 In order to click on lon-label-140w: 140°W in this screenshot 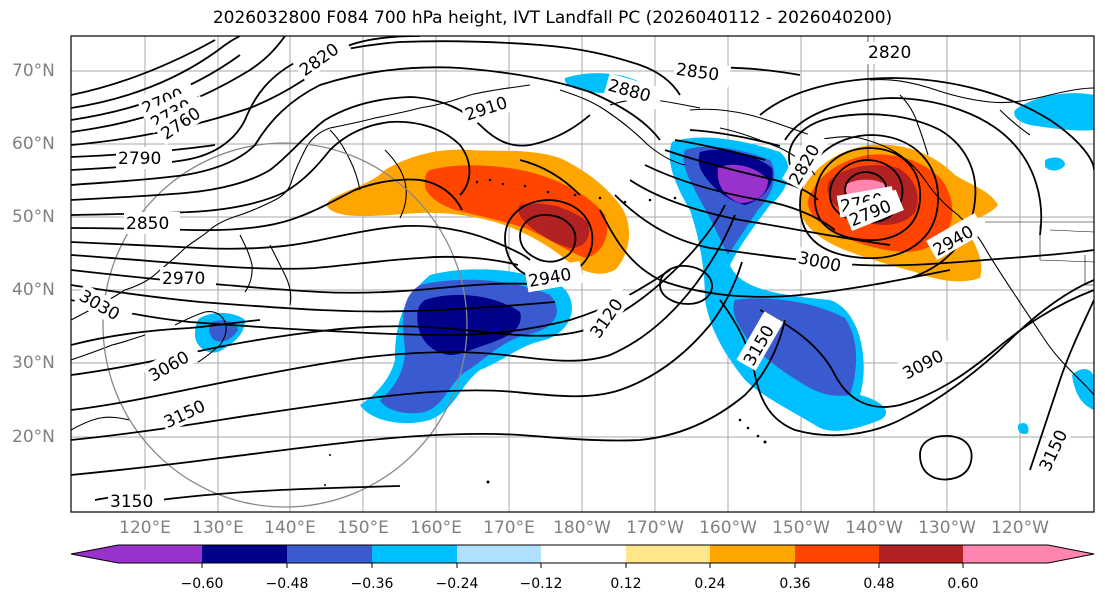, I will do `click(874, 528)`.